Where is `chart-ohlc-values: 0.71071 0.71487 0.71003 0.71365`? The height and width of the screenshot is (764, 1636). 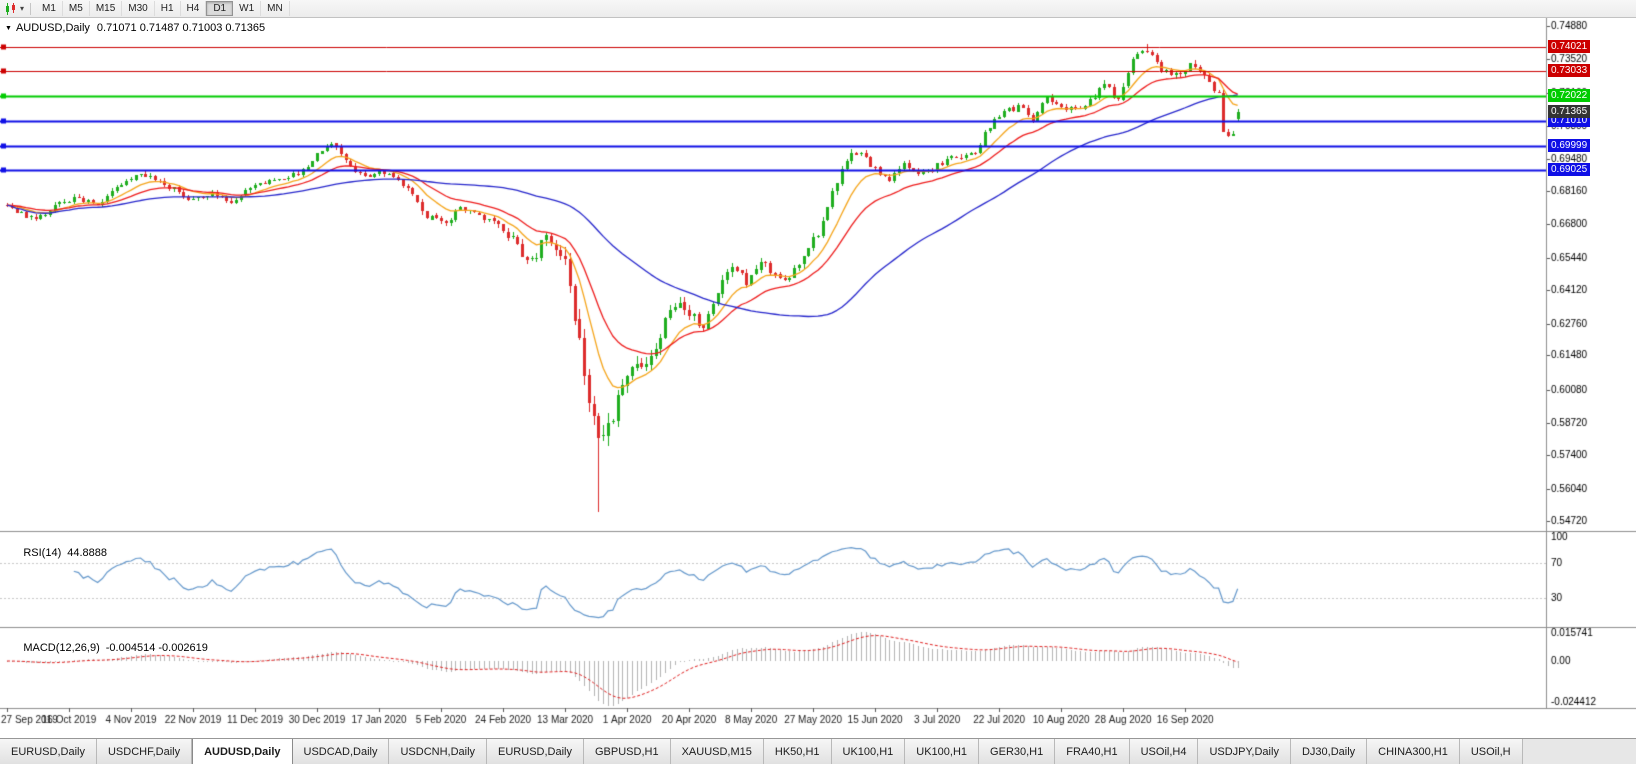
chart-ohlc-values: 0.71071 0.71487 0.71003 0.71365 is located at coordinates (181, 28).